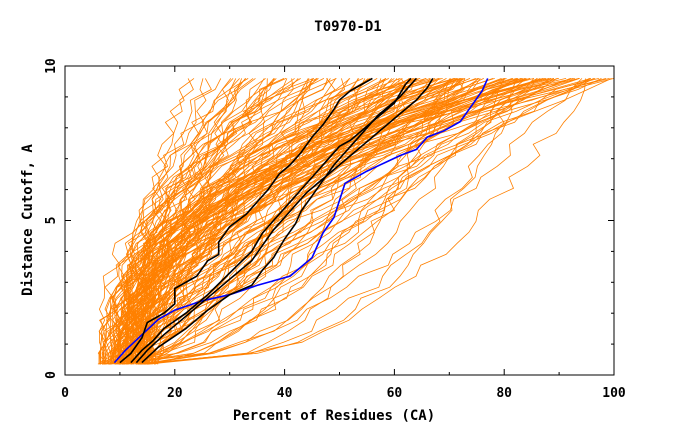 The height and width of the screenshot is (440, 680). Describe the element at coordinates (51, 66) in the screenshot. I see `y-tick-label: 10` at that location.